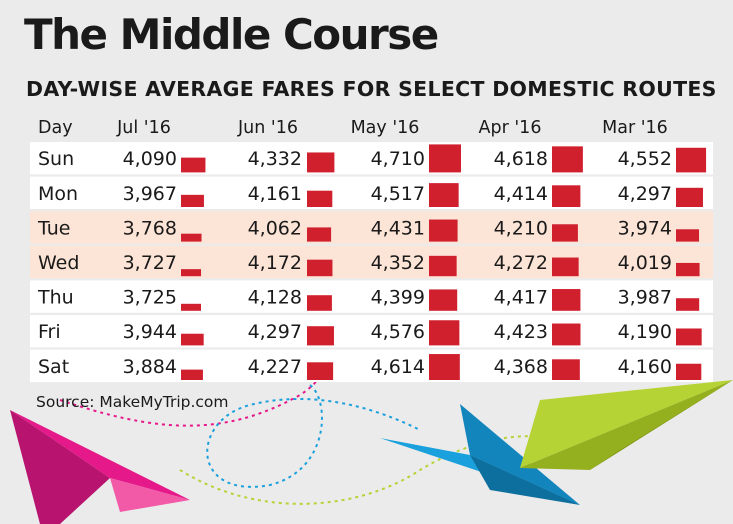 The width and height of the screenshot is (733, 524). I want to click on fare-value: 3,967, so click(150, 194).